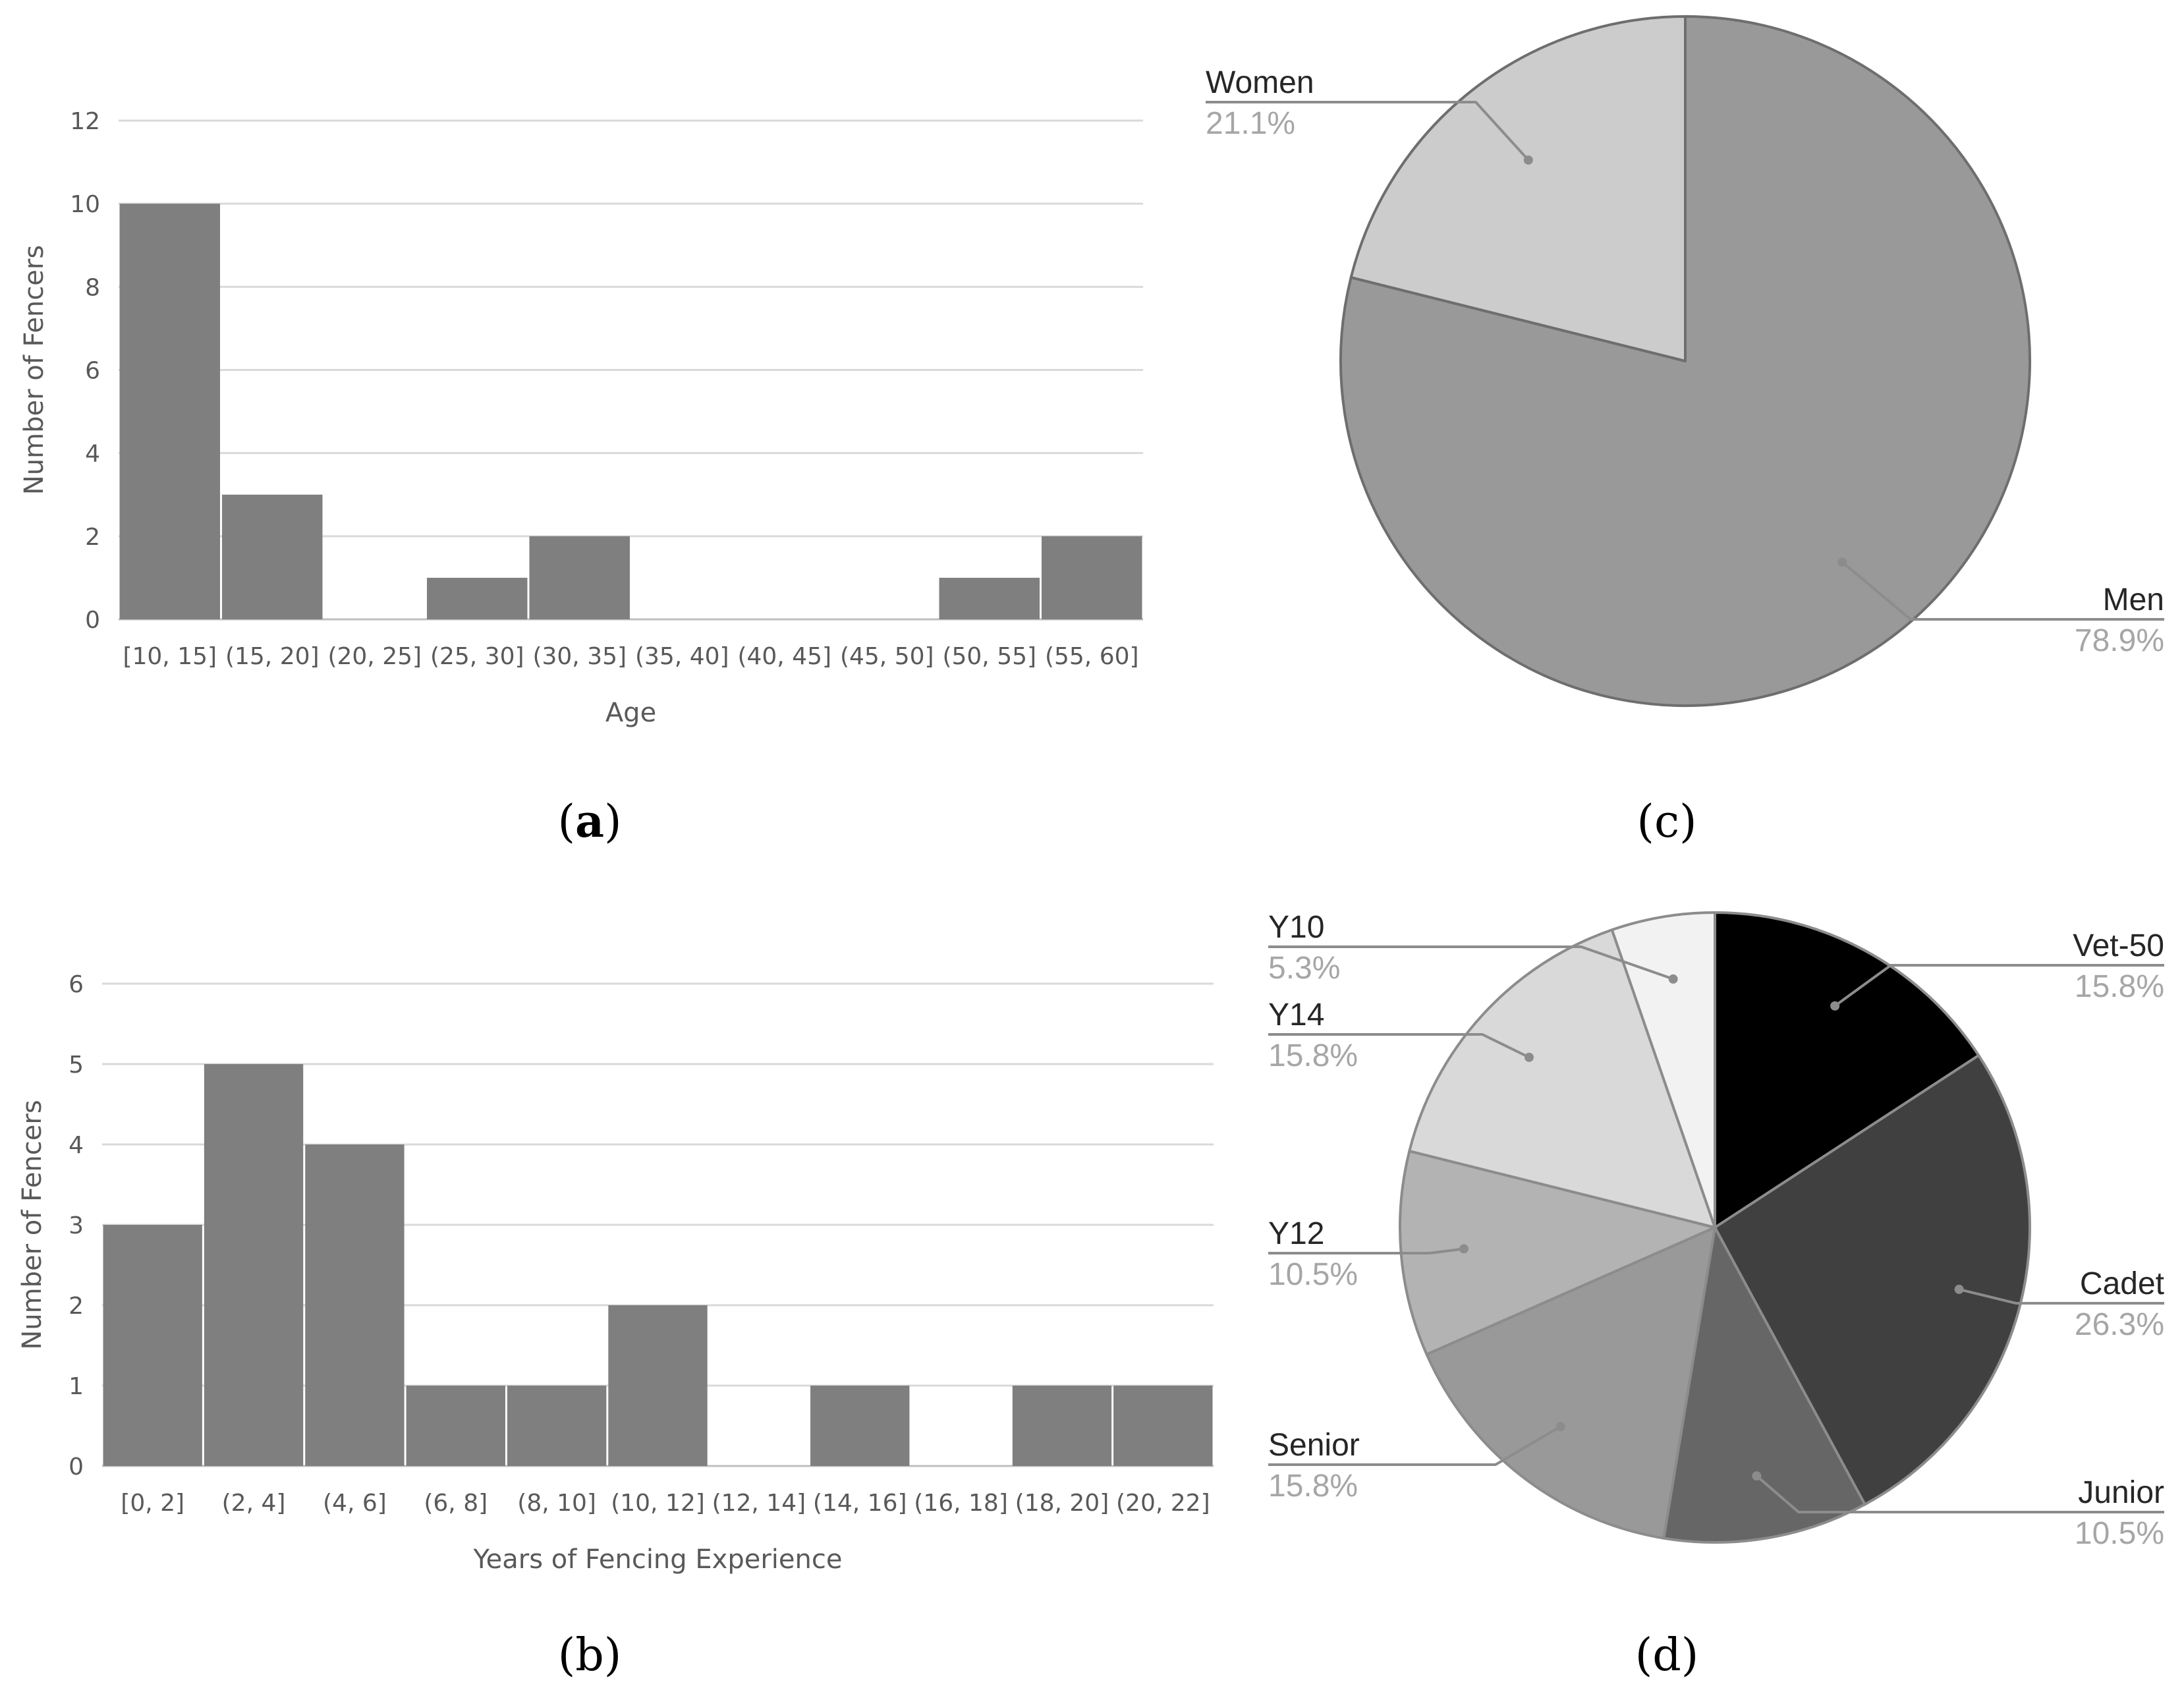 The height and width of the screenshot is (1690, 2184). What do you see at coordinates (1872, 1280) in the screenshot?
I see `pie-slice-cadet` at bounding box center [1872, 1280].